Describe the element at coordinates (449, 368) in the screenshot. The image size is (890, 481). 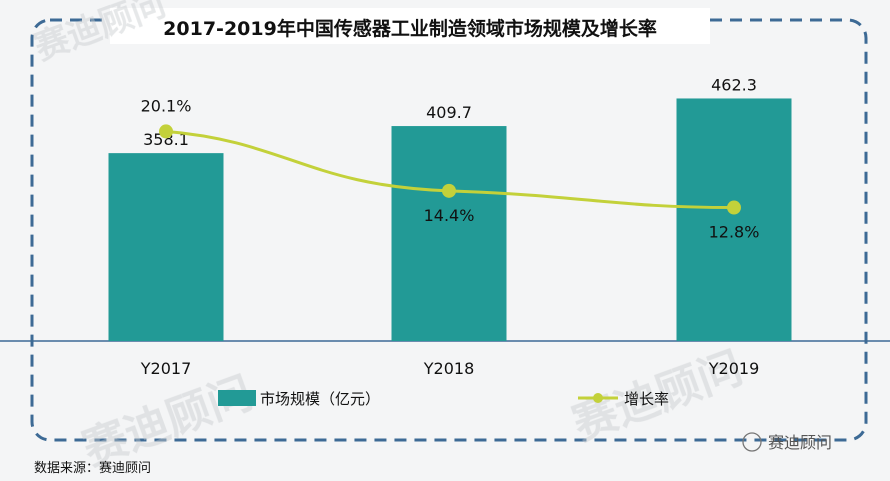
I see `x-tick-label: Y2018` at that location.